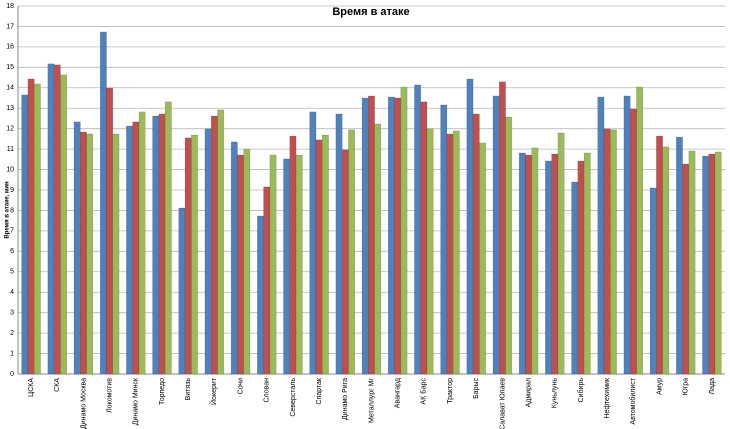 The height and width of the screenshot is (429, 730). What do you see at coordinates (371, 400) in the screenshot?
I see `x-tick-label: Металлург Мг` at bounding box center [371, 400].